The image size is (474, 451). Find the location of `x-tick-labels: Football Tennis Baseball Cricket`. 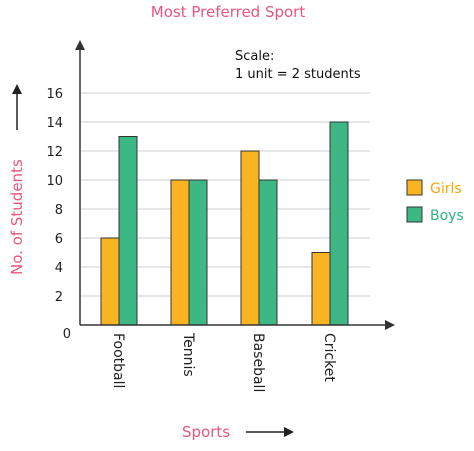

x-tick-labels: Football Tennis Baseball Cricket is located at coordinates (223, 362).